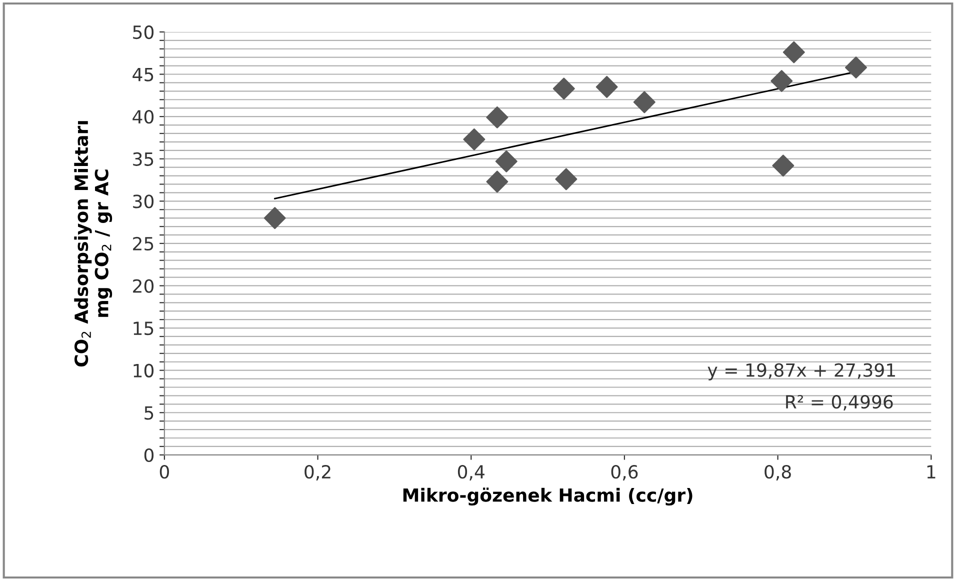  Describe the element at coordinates (777, 472) in the screenshot. I see `x-tick-label: 0,8` at that location.